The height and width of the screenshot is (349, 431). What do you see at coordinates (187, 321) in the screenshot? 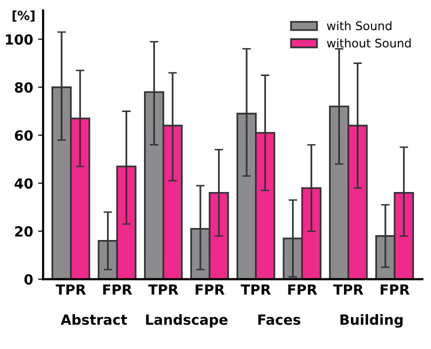
I see `text: Landscape` at bounding box center [187, 321].